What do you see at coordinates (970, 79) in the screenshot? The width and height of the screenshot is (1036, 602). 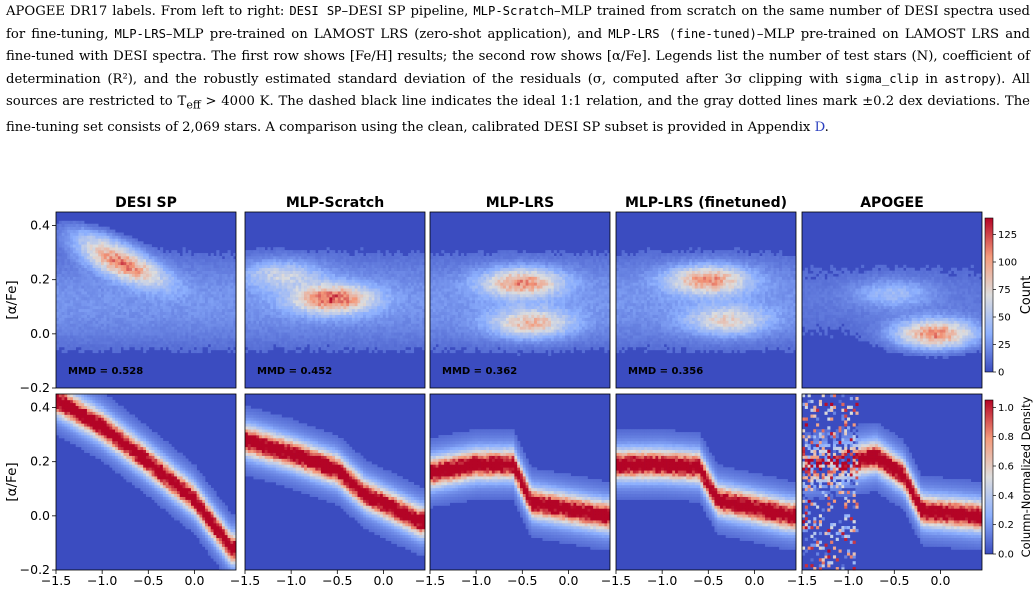 I see `caption-code: astropy` at bounding box center [970, 79].